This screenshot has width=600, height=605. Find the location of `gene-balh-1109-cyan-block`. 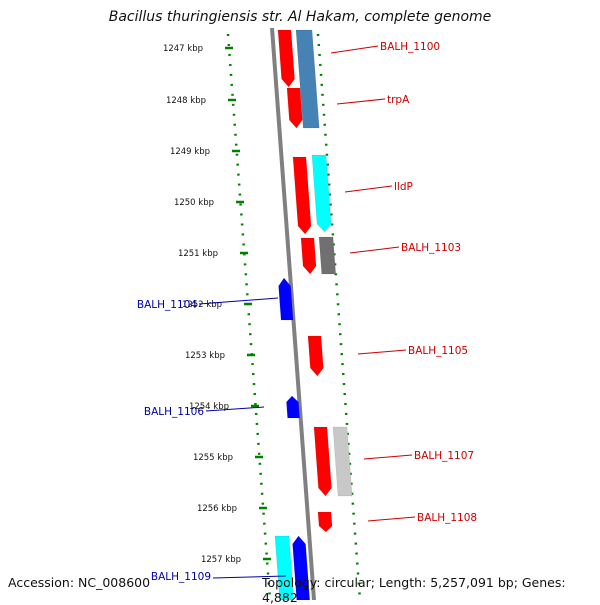

gene-balh-1109-cyan-block is located at coordinates (284, 567).